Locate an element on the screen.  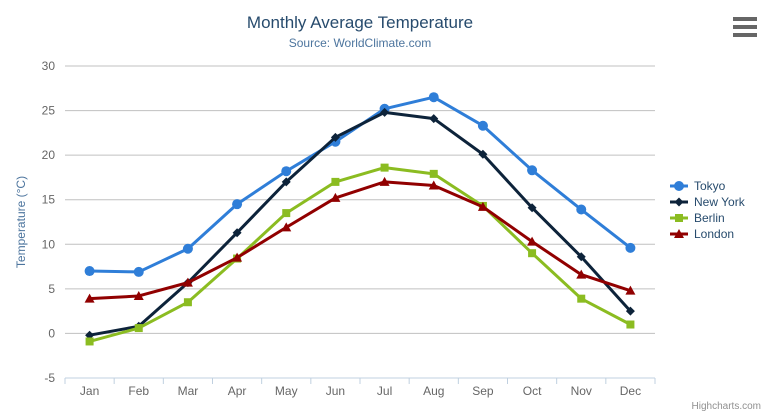
y-tick-label: 0 is located at coordinates (51, 333).